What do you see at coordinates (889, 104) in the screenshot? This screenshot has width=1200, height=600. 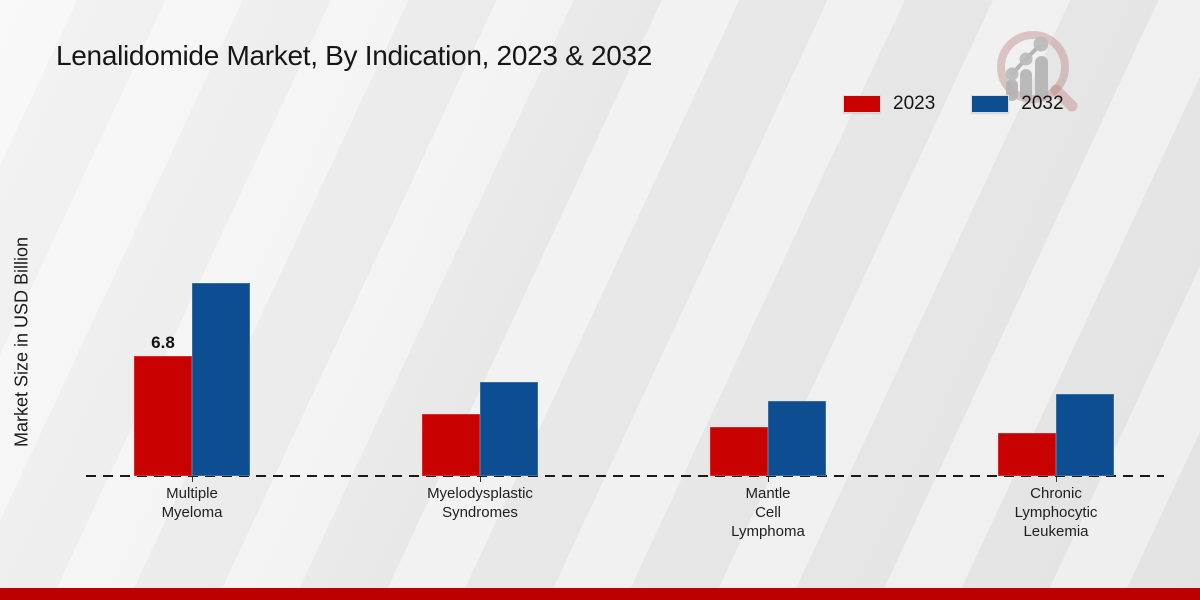 I see `legend-item-2023: 2023` at bounding box center [889, 104].